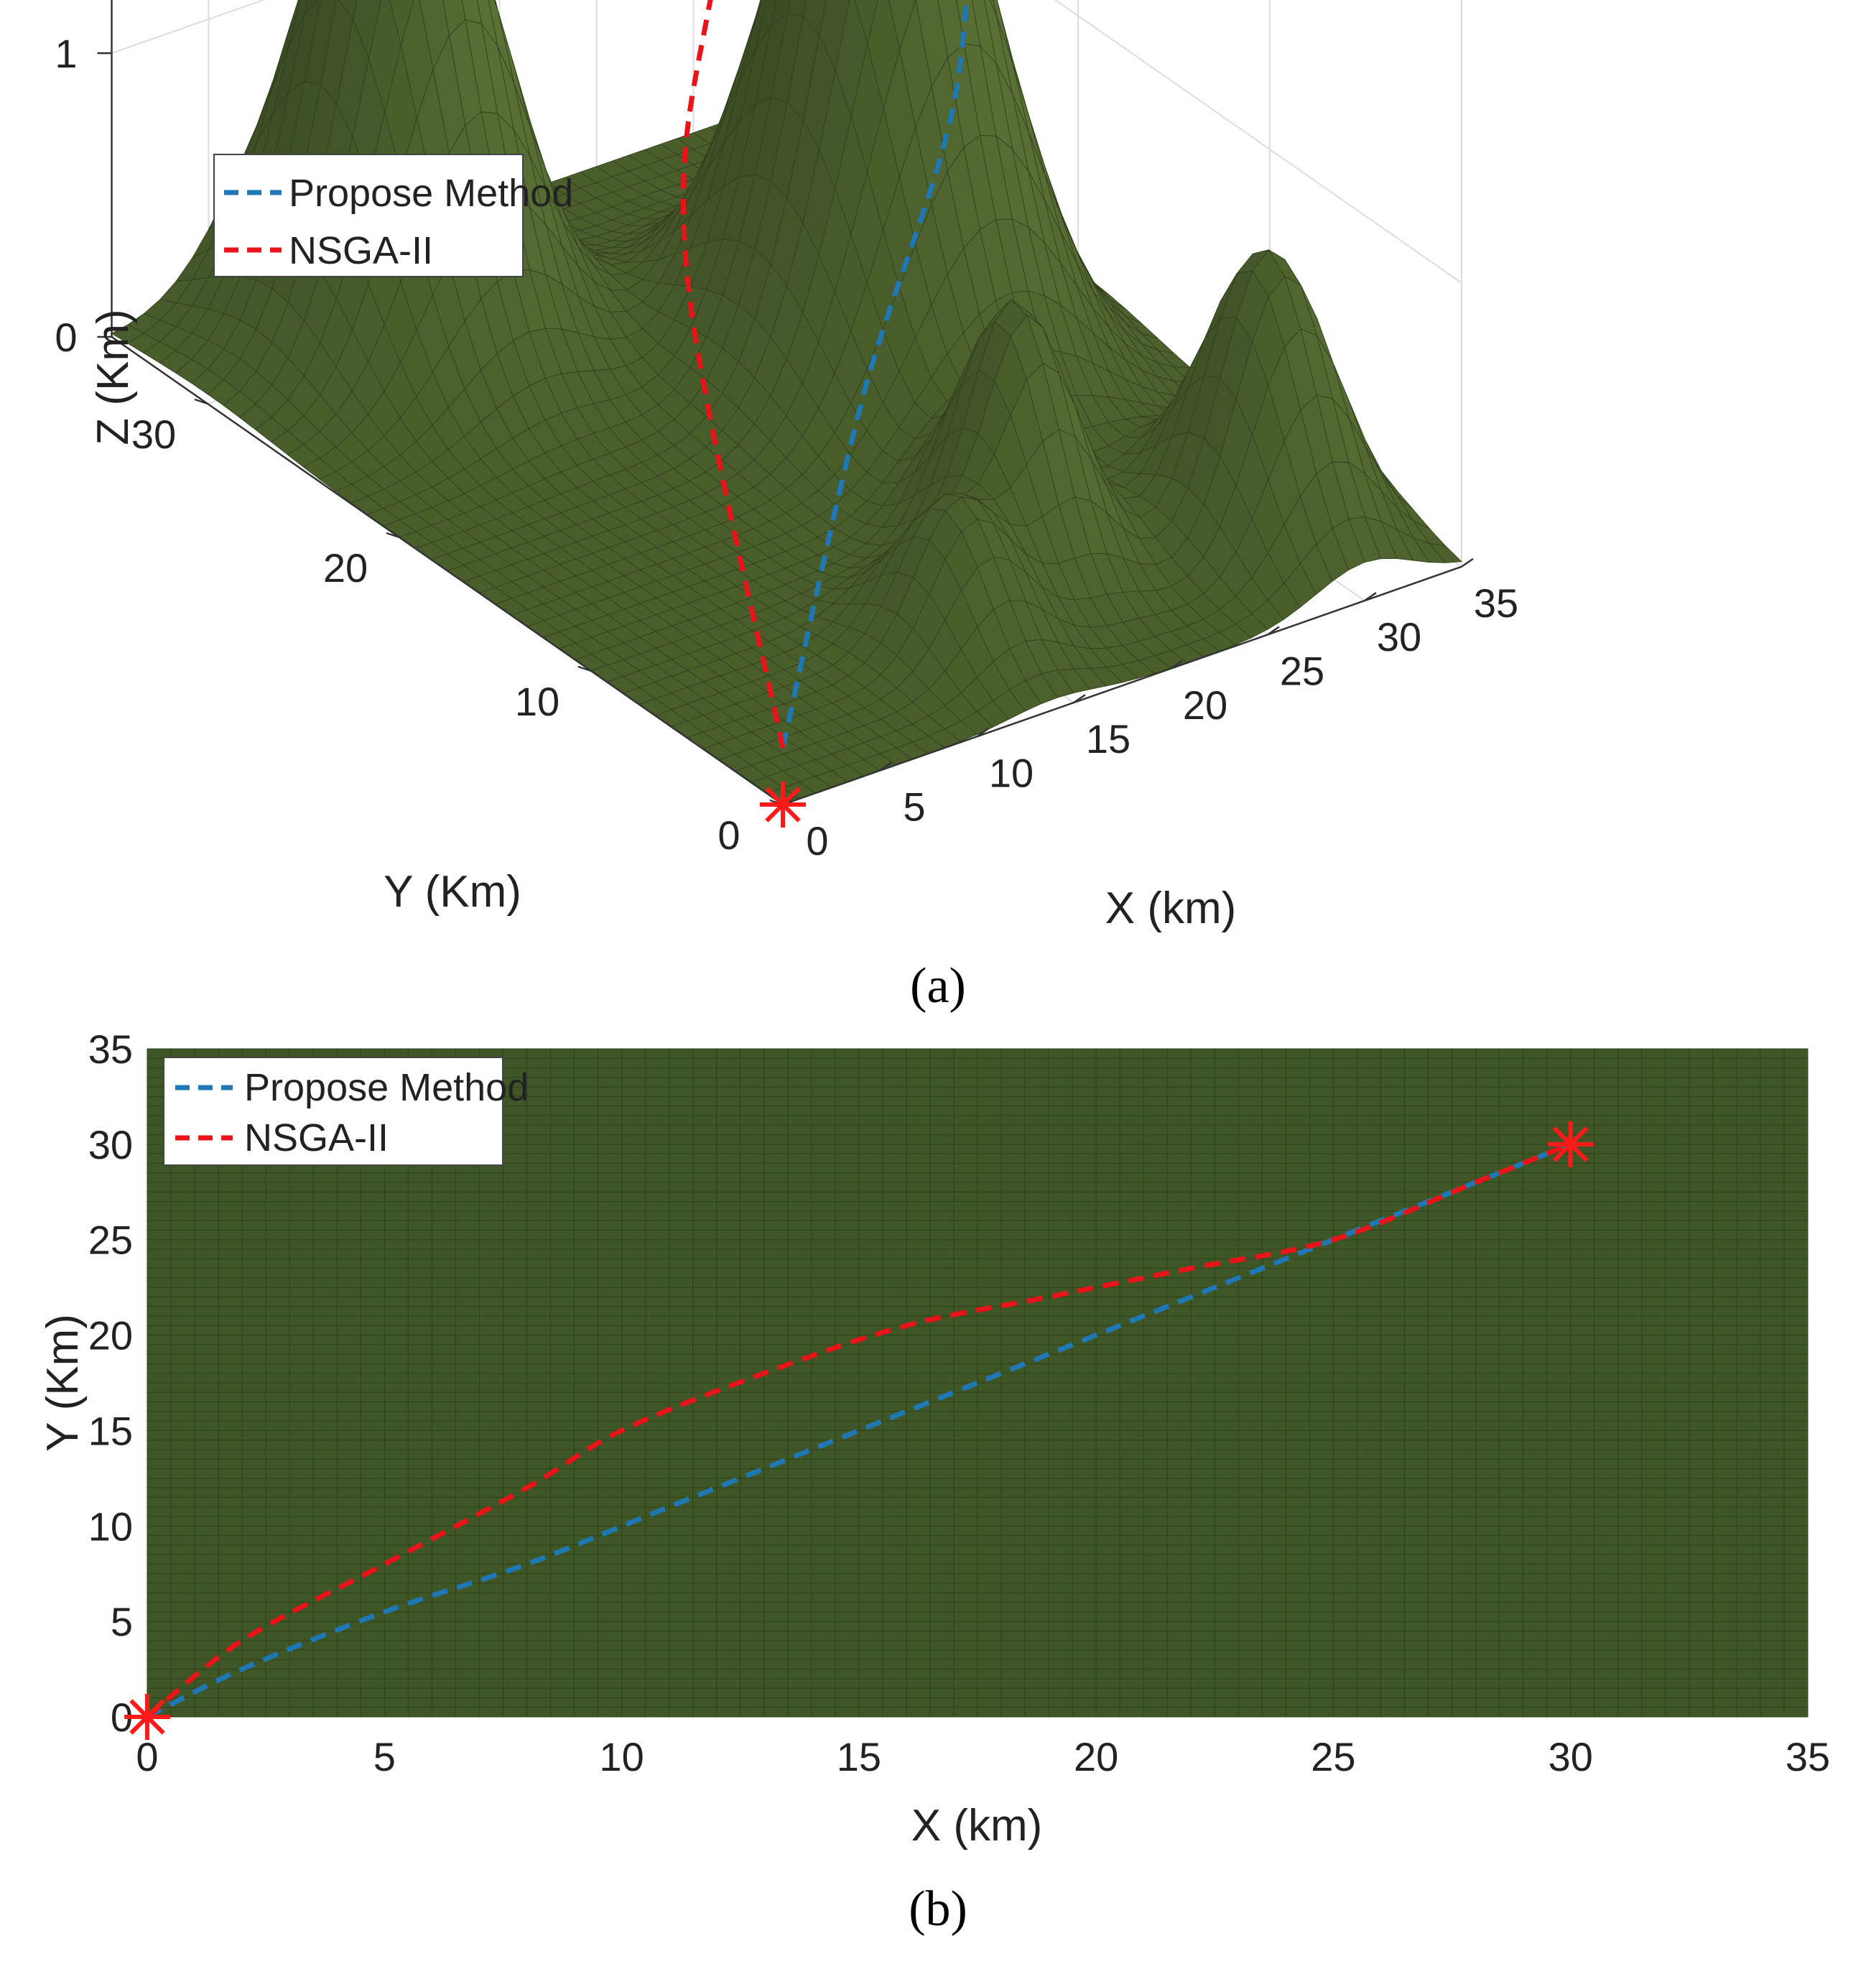 The height and width of the screenshot is (1964, 1876). I want to click on goal-marker-stroke, so click(1570, 1144).